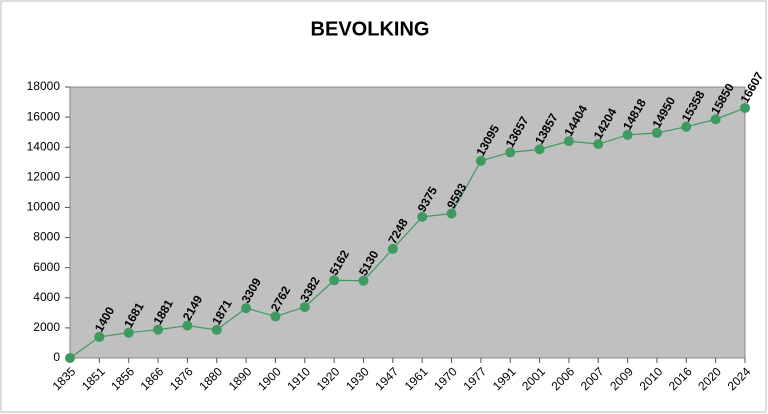 The image size is (768, 414). What do you see at coordinates (44, 86) in the screenshot?
I see `y-tick-label: 18000` at bounding box center [44, 86].